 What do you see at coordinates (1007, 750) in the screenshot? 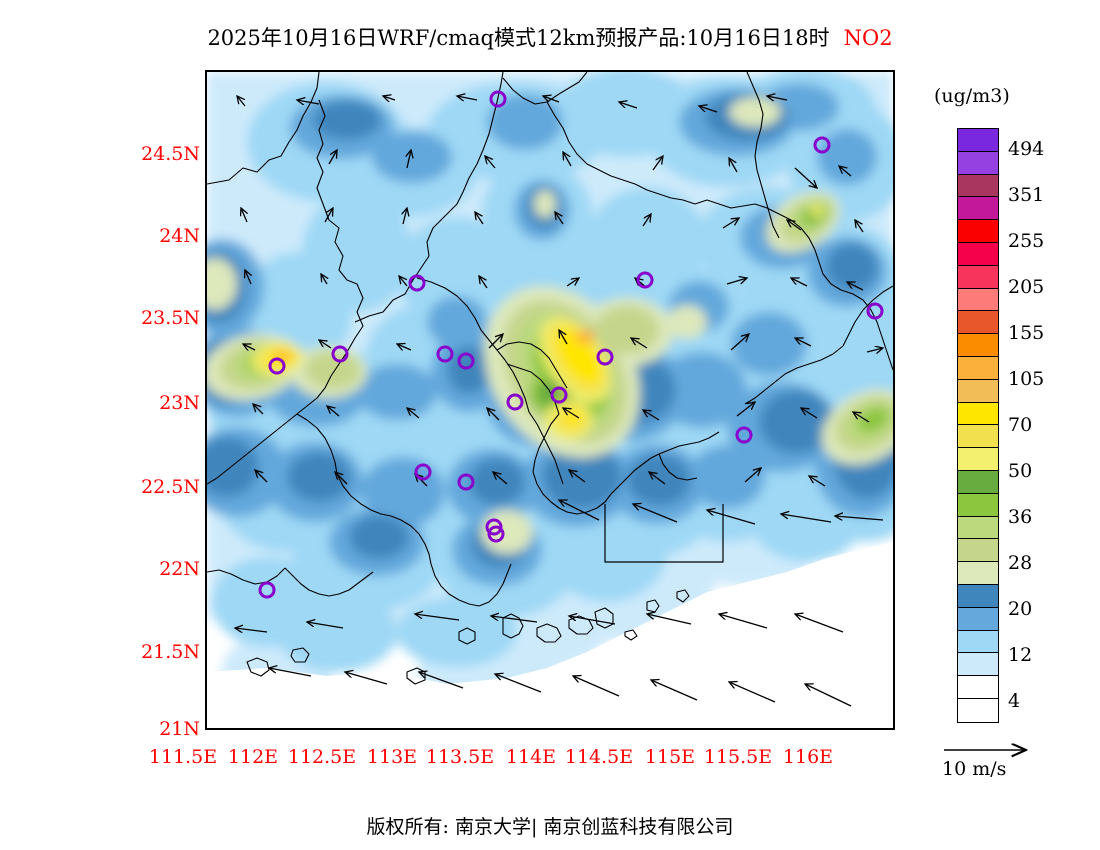
I see `wind-scale-arrow` at bounding box center [1007, 750].